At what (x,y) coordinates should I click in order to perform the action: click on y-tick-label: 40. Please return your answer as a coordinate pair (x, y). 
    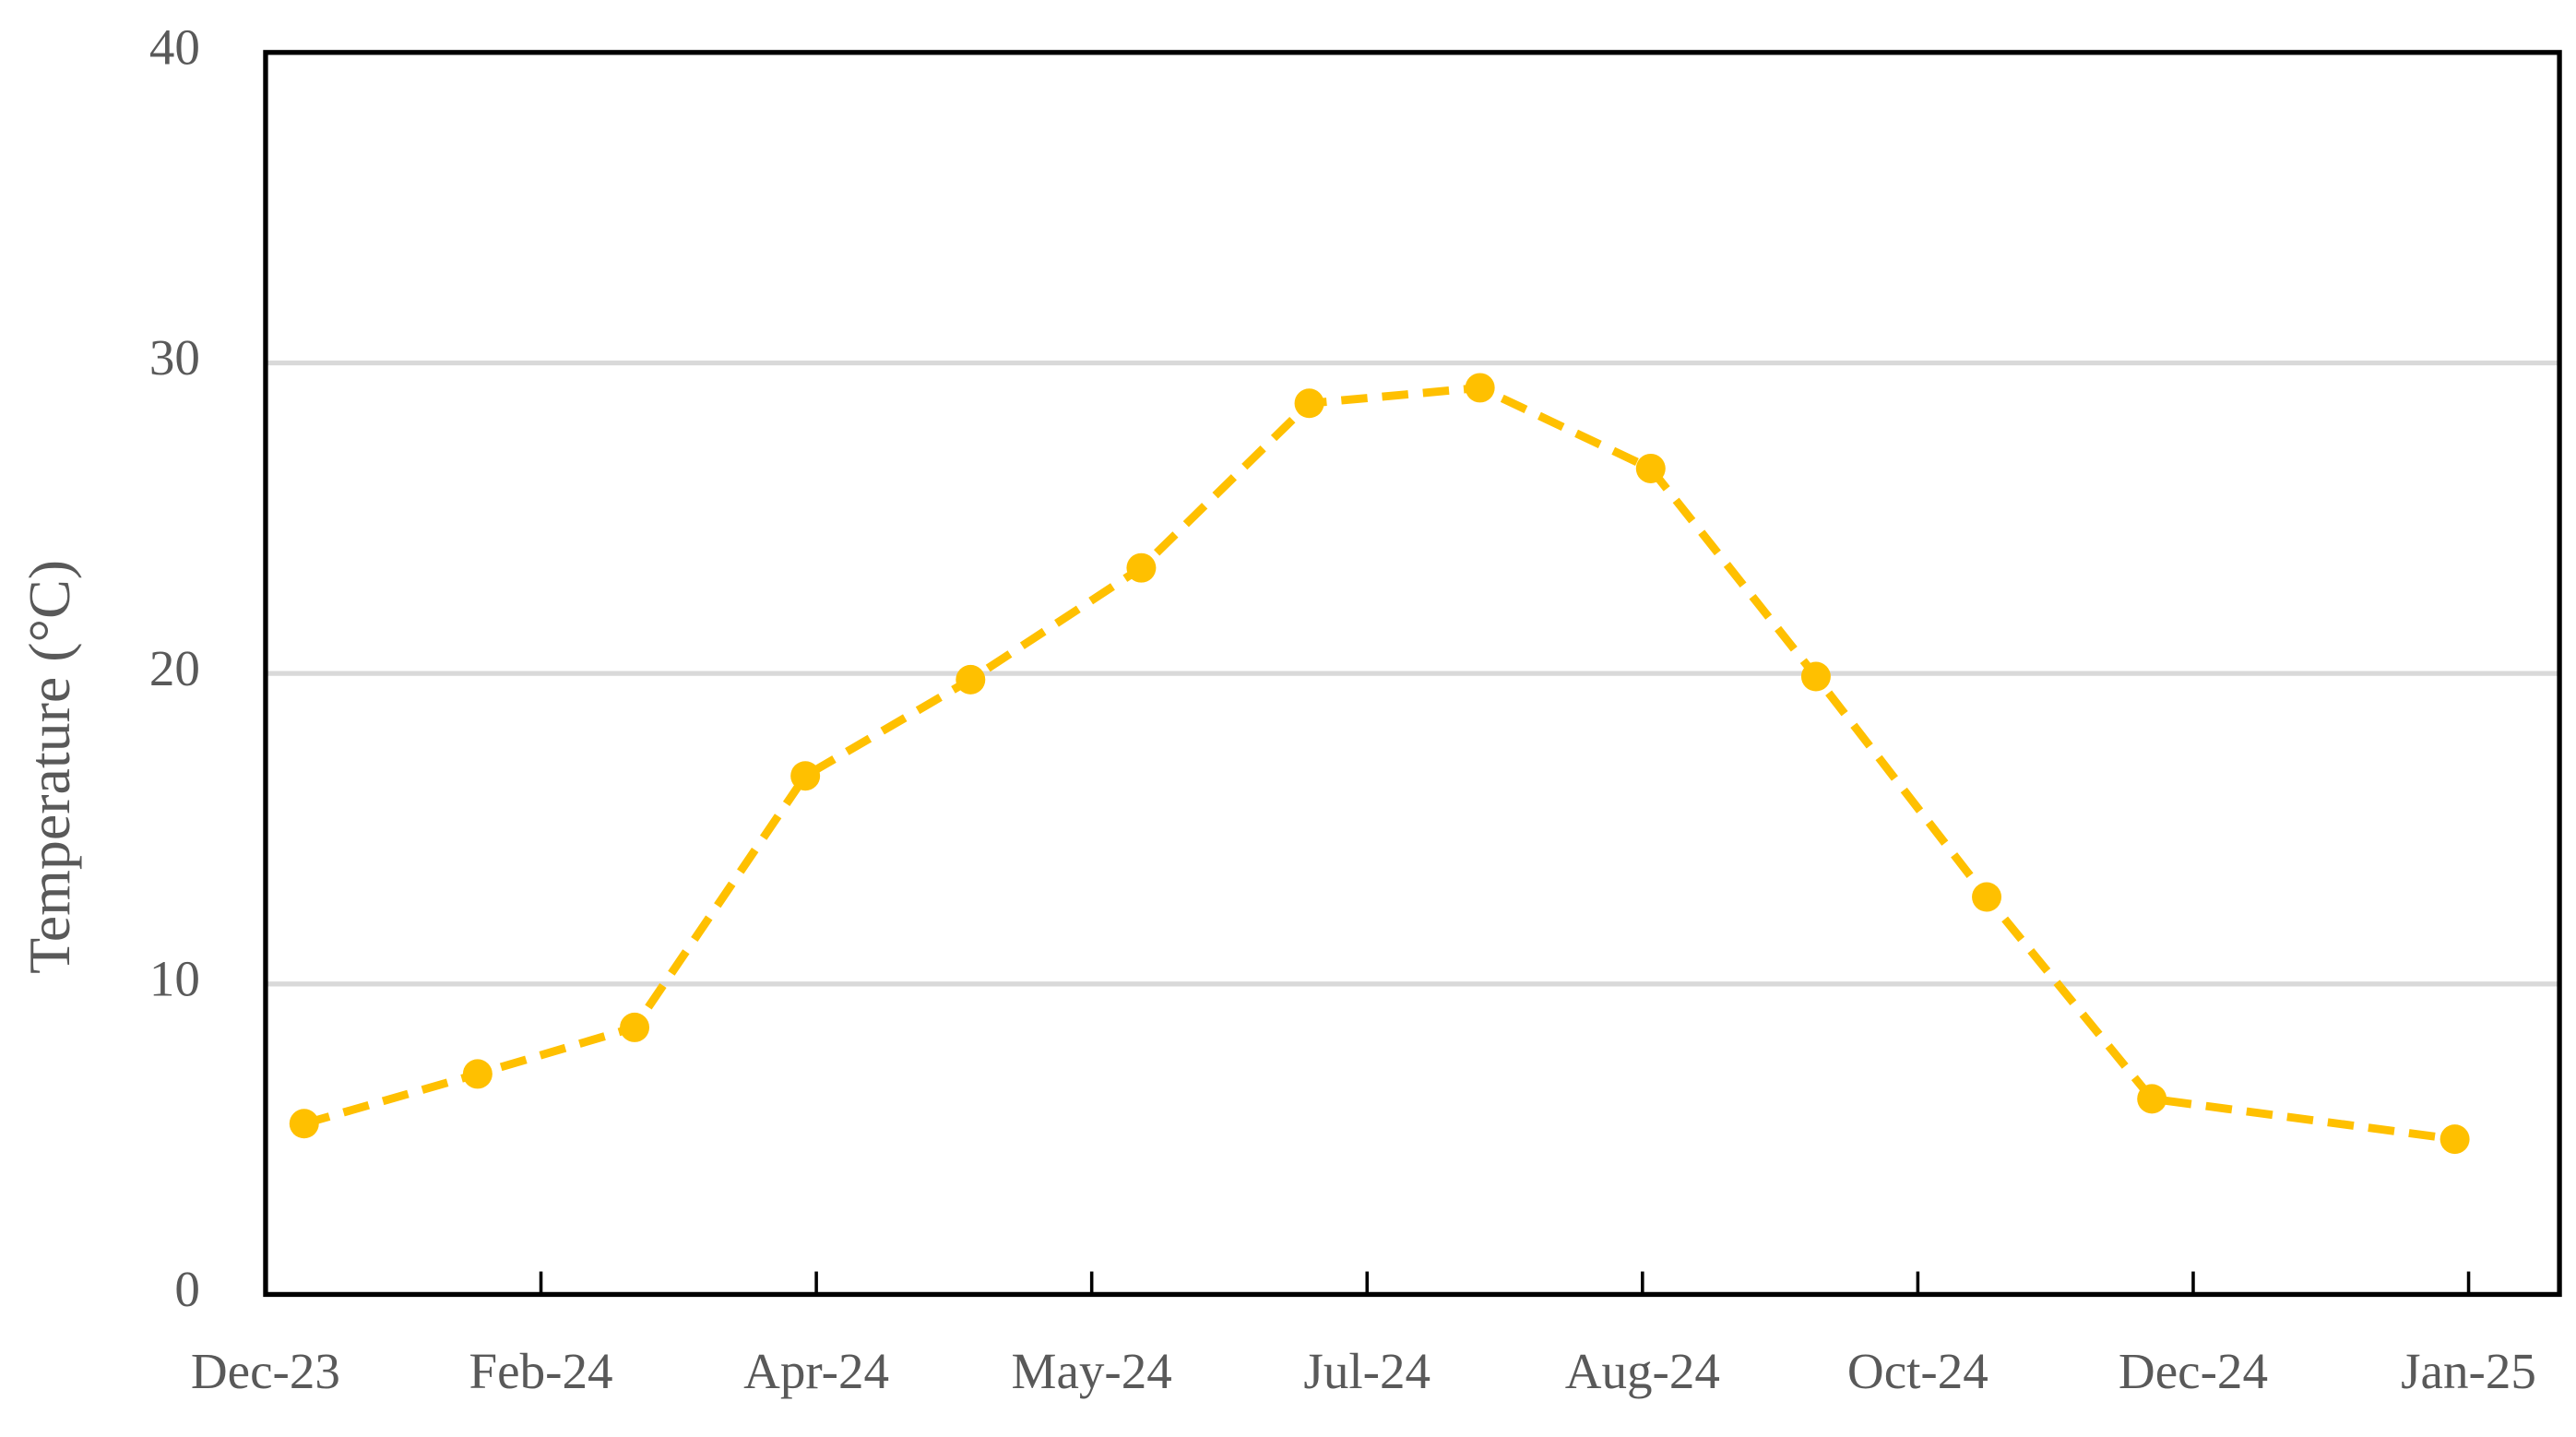
    Looking at the image, I should click on (175, 47).